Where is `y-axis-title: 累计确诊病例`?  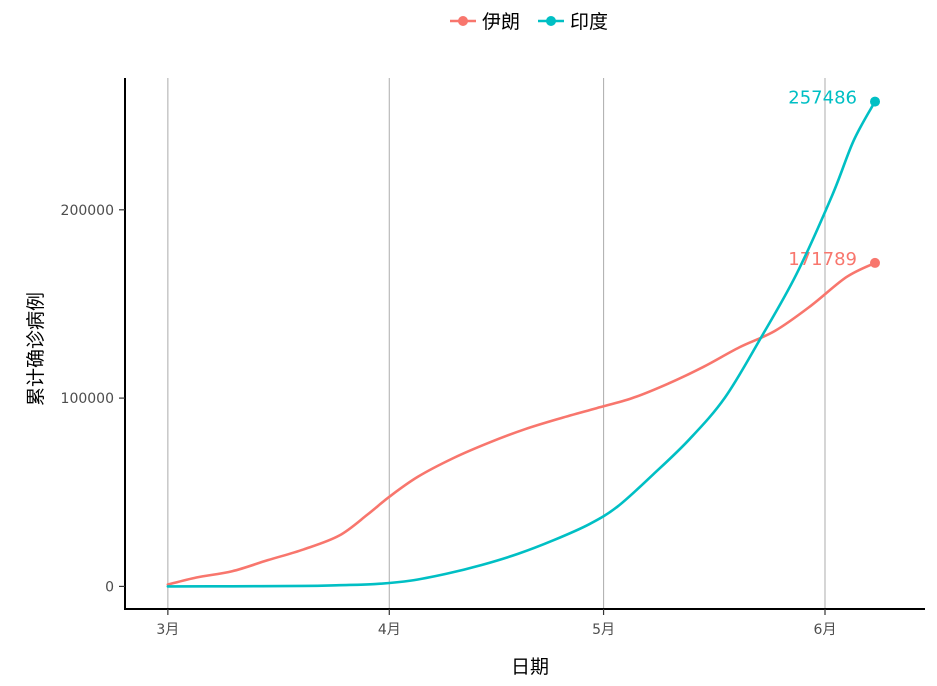
y-axis-title: 累计确诊病例 is located at coordinates (36, 349).